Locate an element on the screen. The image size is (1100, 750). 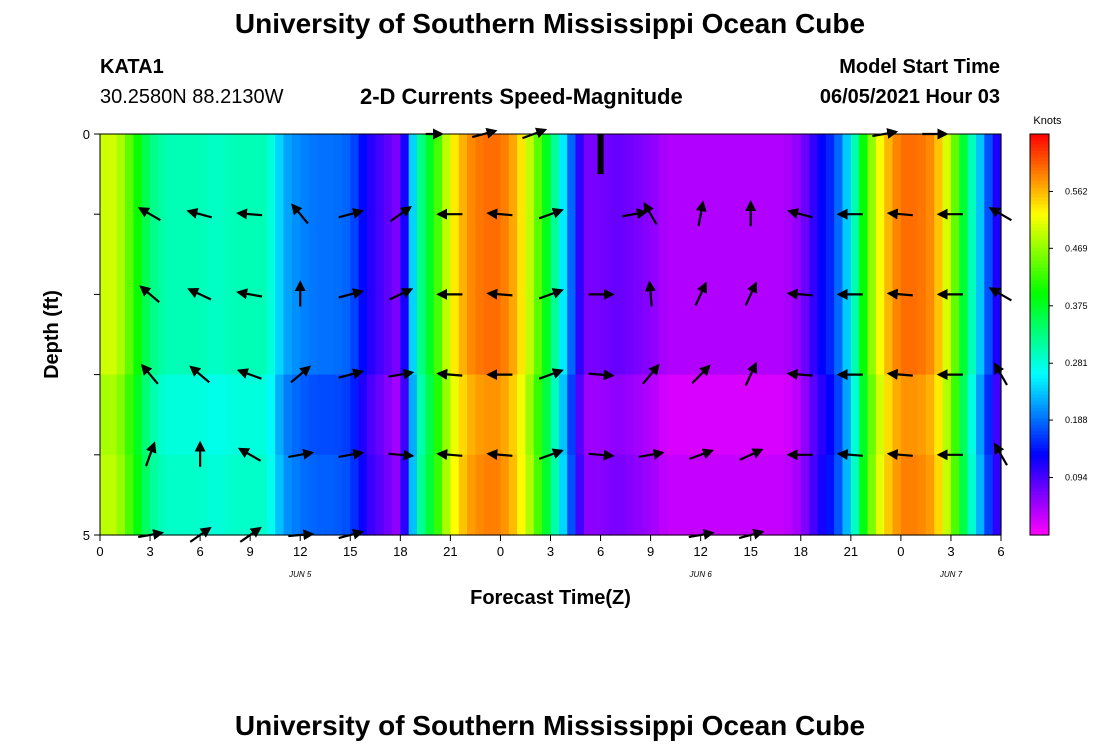
colorbar-unit-label: Knots is located at coordinates (1047, 121).